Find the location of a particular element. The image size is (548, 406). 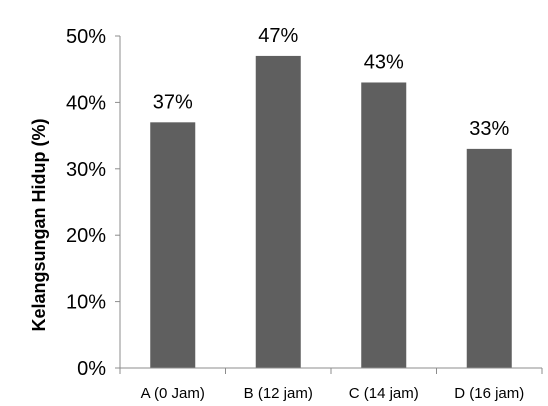

bar-value-label: 37% is located at coordinates (173, 102).